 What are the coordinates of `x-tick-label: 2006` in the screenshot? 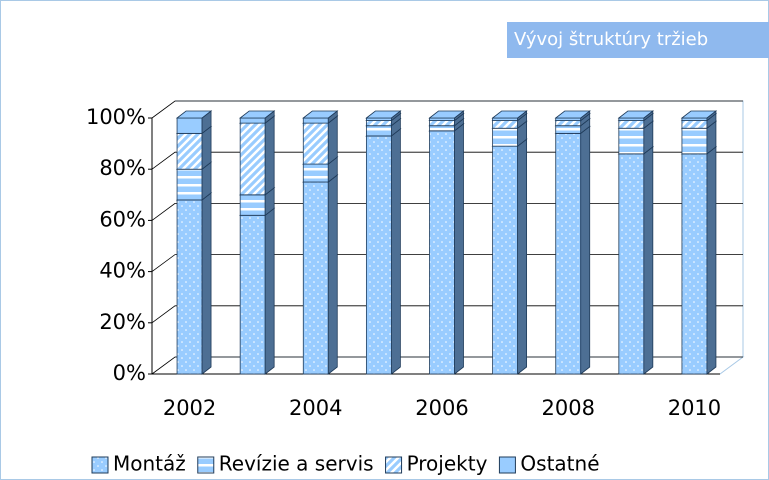 It's located at (441, 408).